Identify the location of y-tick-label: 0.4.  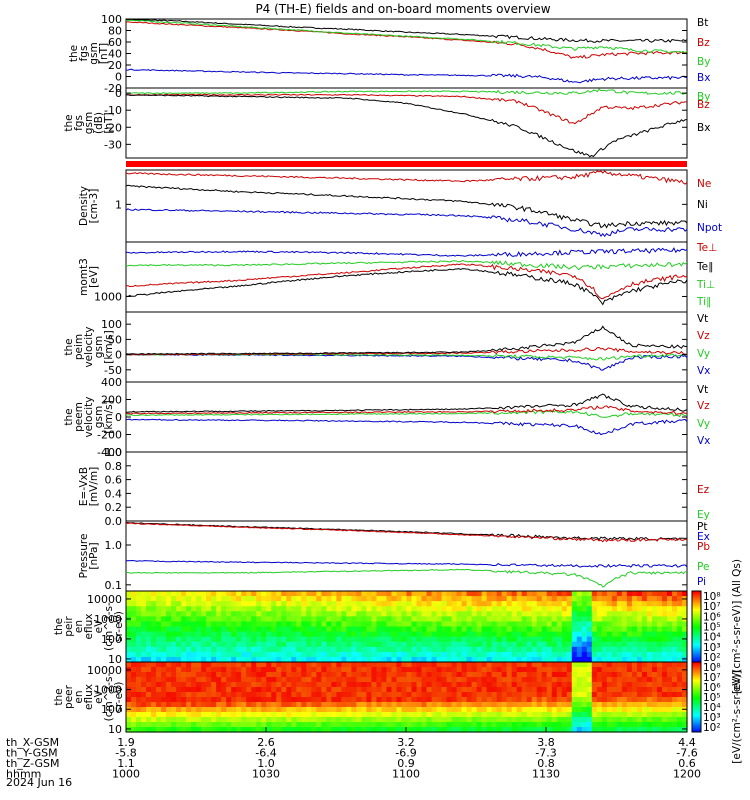
(114, 493).